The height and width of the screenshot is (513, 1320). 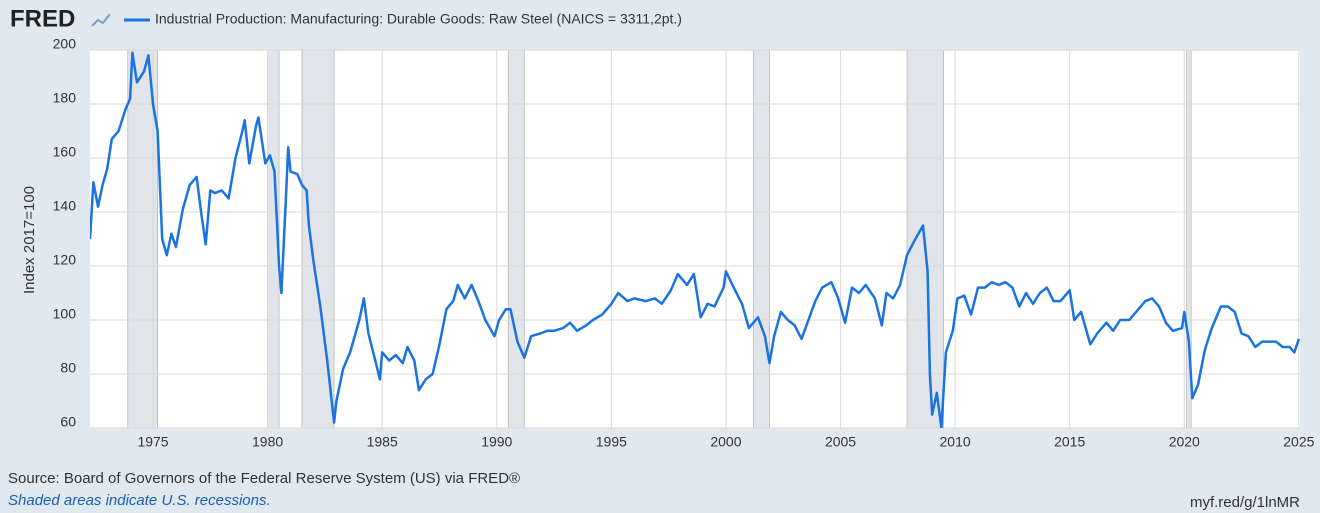 What do you see at coordinates (1245, 502) in the screenshot?
I see `url: myf.red/g/1lnMR` at bounding box center [1245, 502].